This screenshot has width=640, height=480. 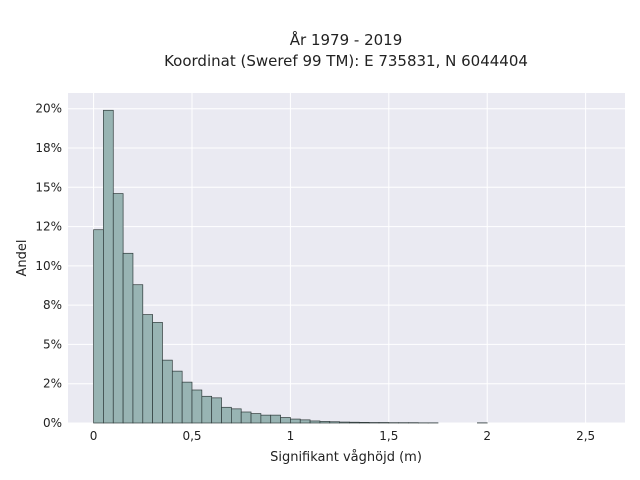 What do you see at coordinates (346, 39) in the screenshot?
I see `chart-title: År 1979 - 2019` at bounding box center [346, 39].